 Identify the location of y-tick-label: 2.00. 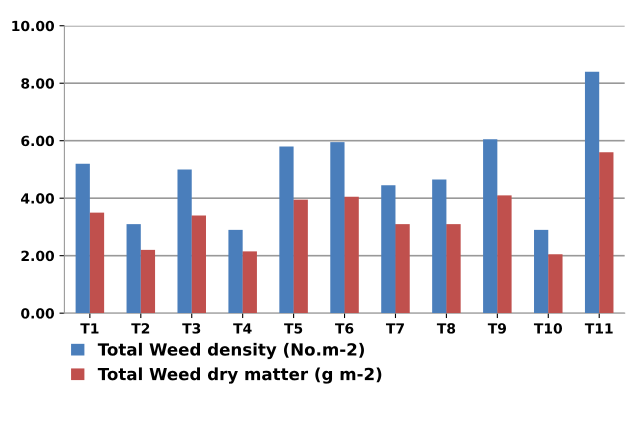
(38, 256).